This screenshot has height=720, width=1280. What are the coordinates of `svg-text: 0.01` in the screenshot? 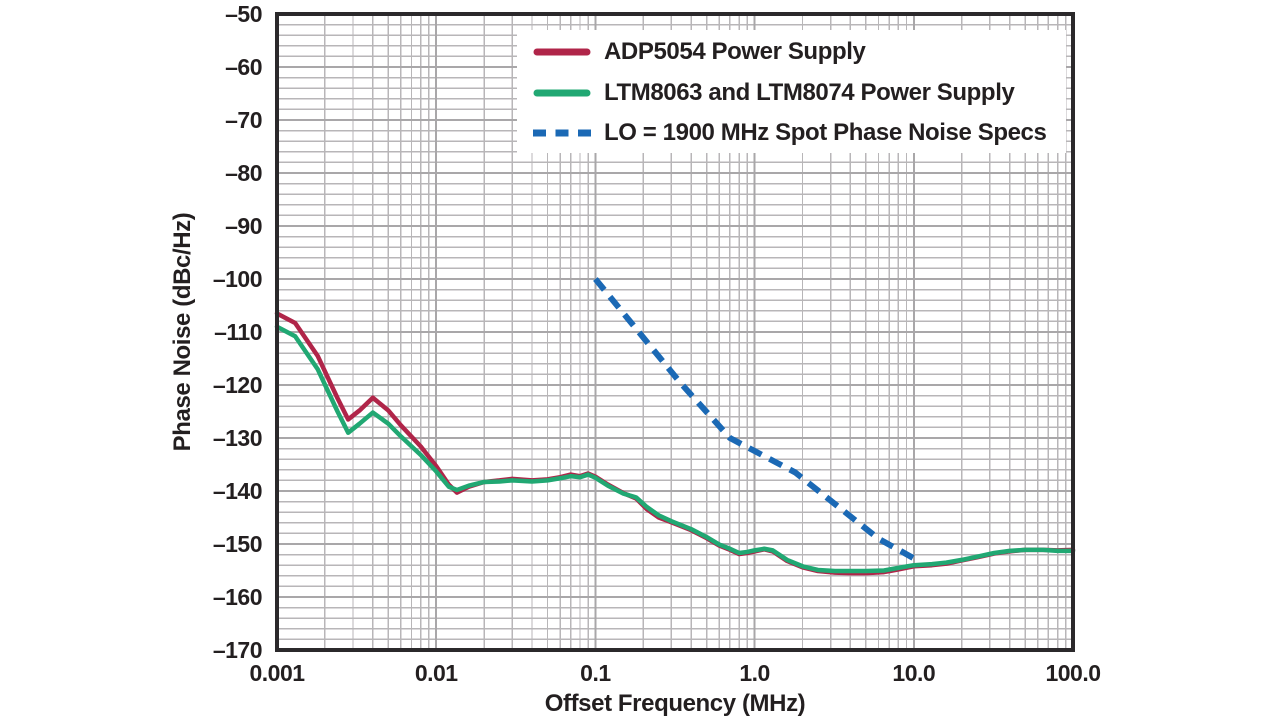 It's located at (436, 673).